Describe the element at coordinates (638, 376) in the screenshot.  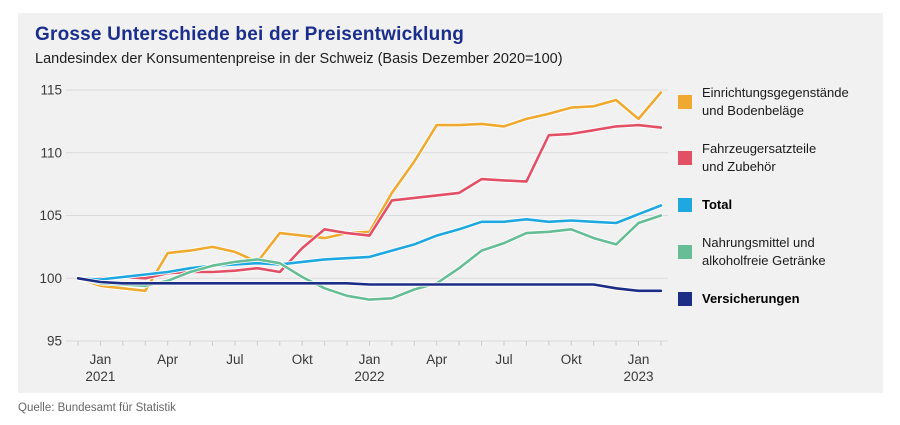
I see `x-tick-year-label: 2023` at that location.